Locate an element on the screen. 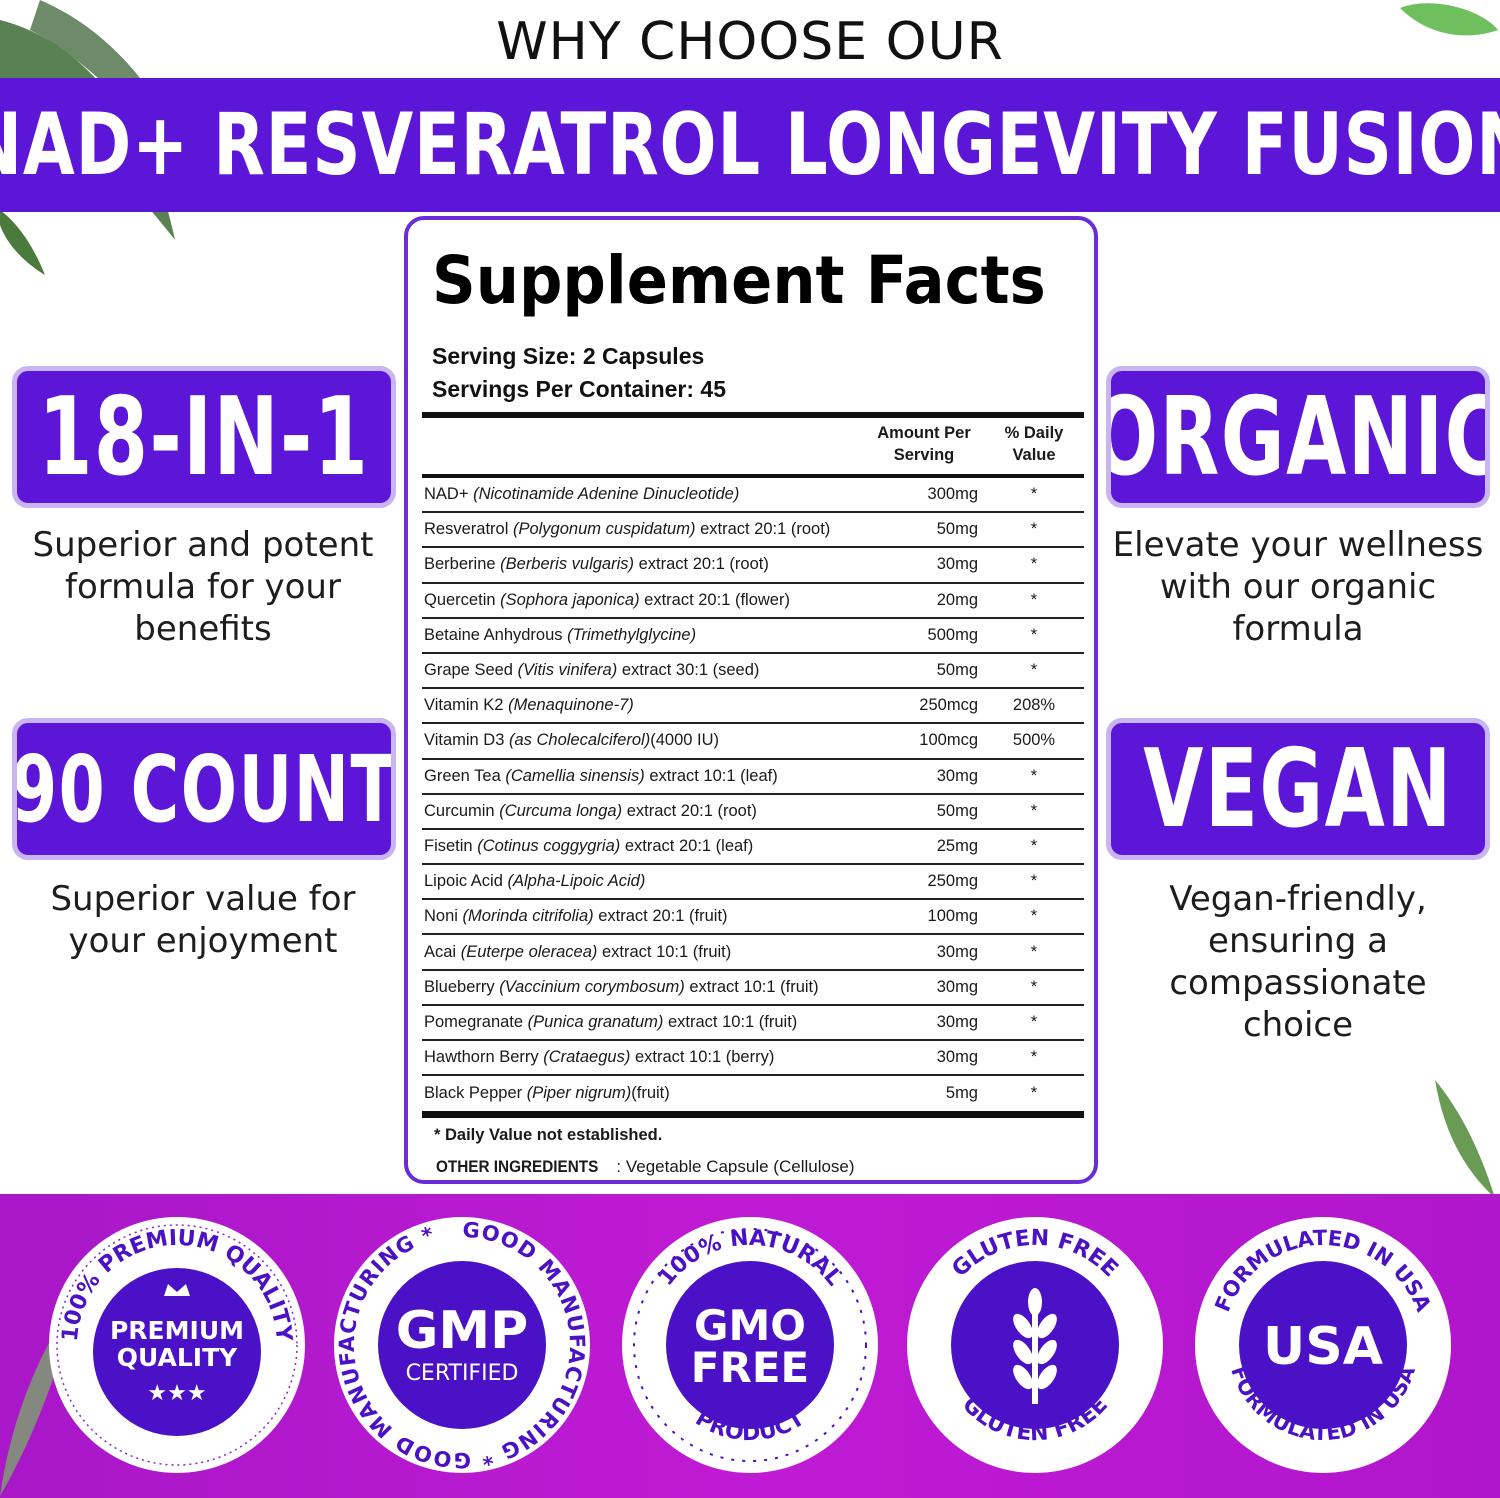 This screenshot has height=1498, width=1500. gluten-free-seal: GLUTEN FREE GLUTEN FREE is located at coordinates (1035, 1345).